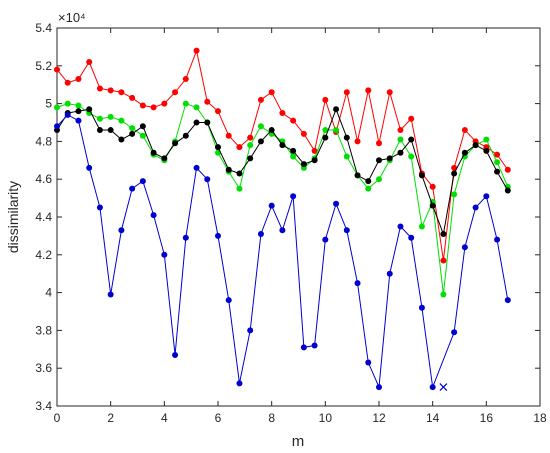 The image size is (550, 453). What do you see at coordinates (298, 441) in the screenshot?
I see `x-axis-label: m` at bounding box center [298, 441].